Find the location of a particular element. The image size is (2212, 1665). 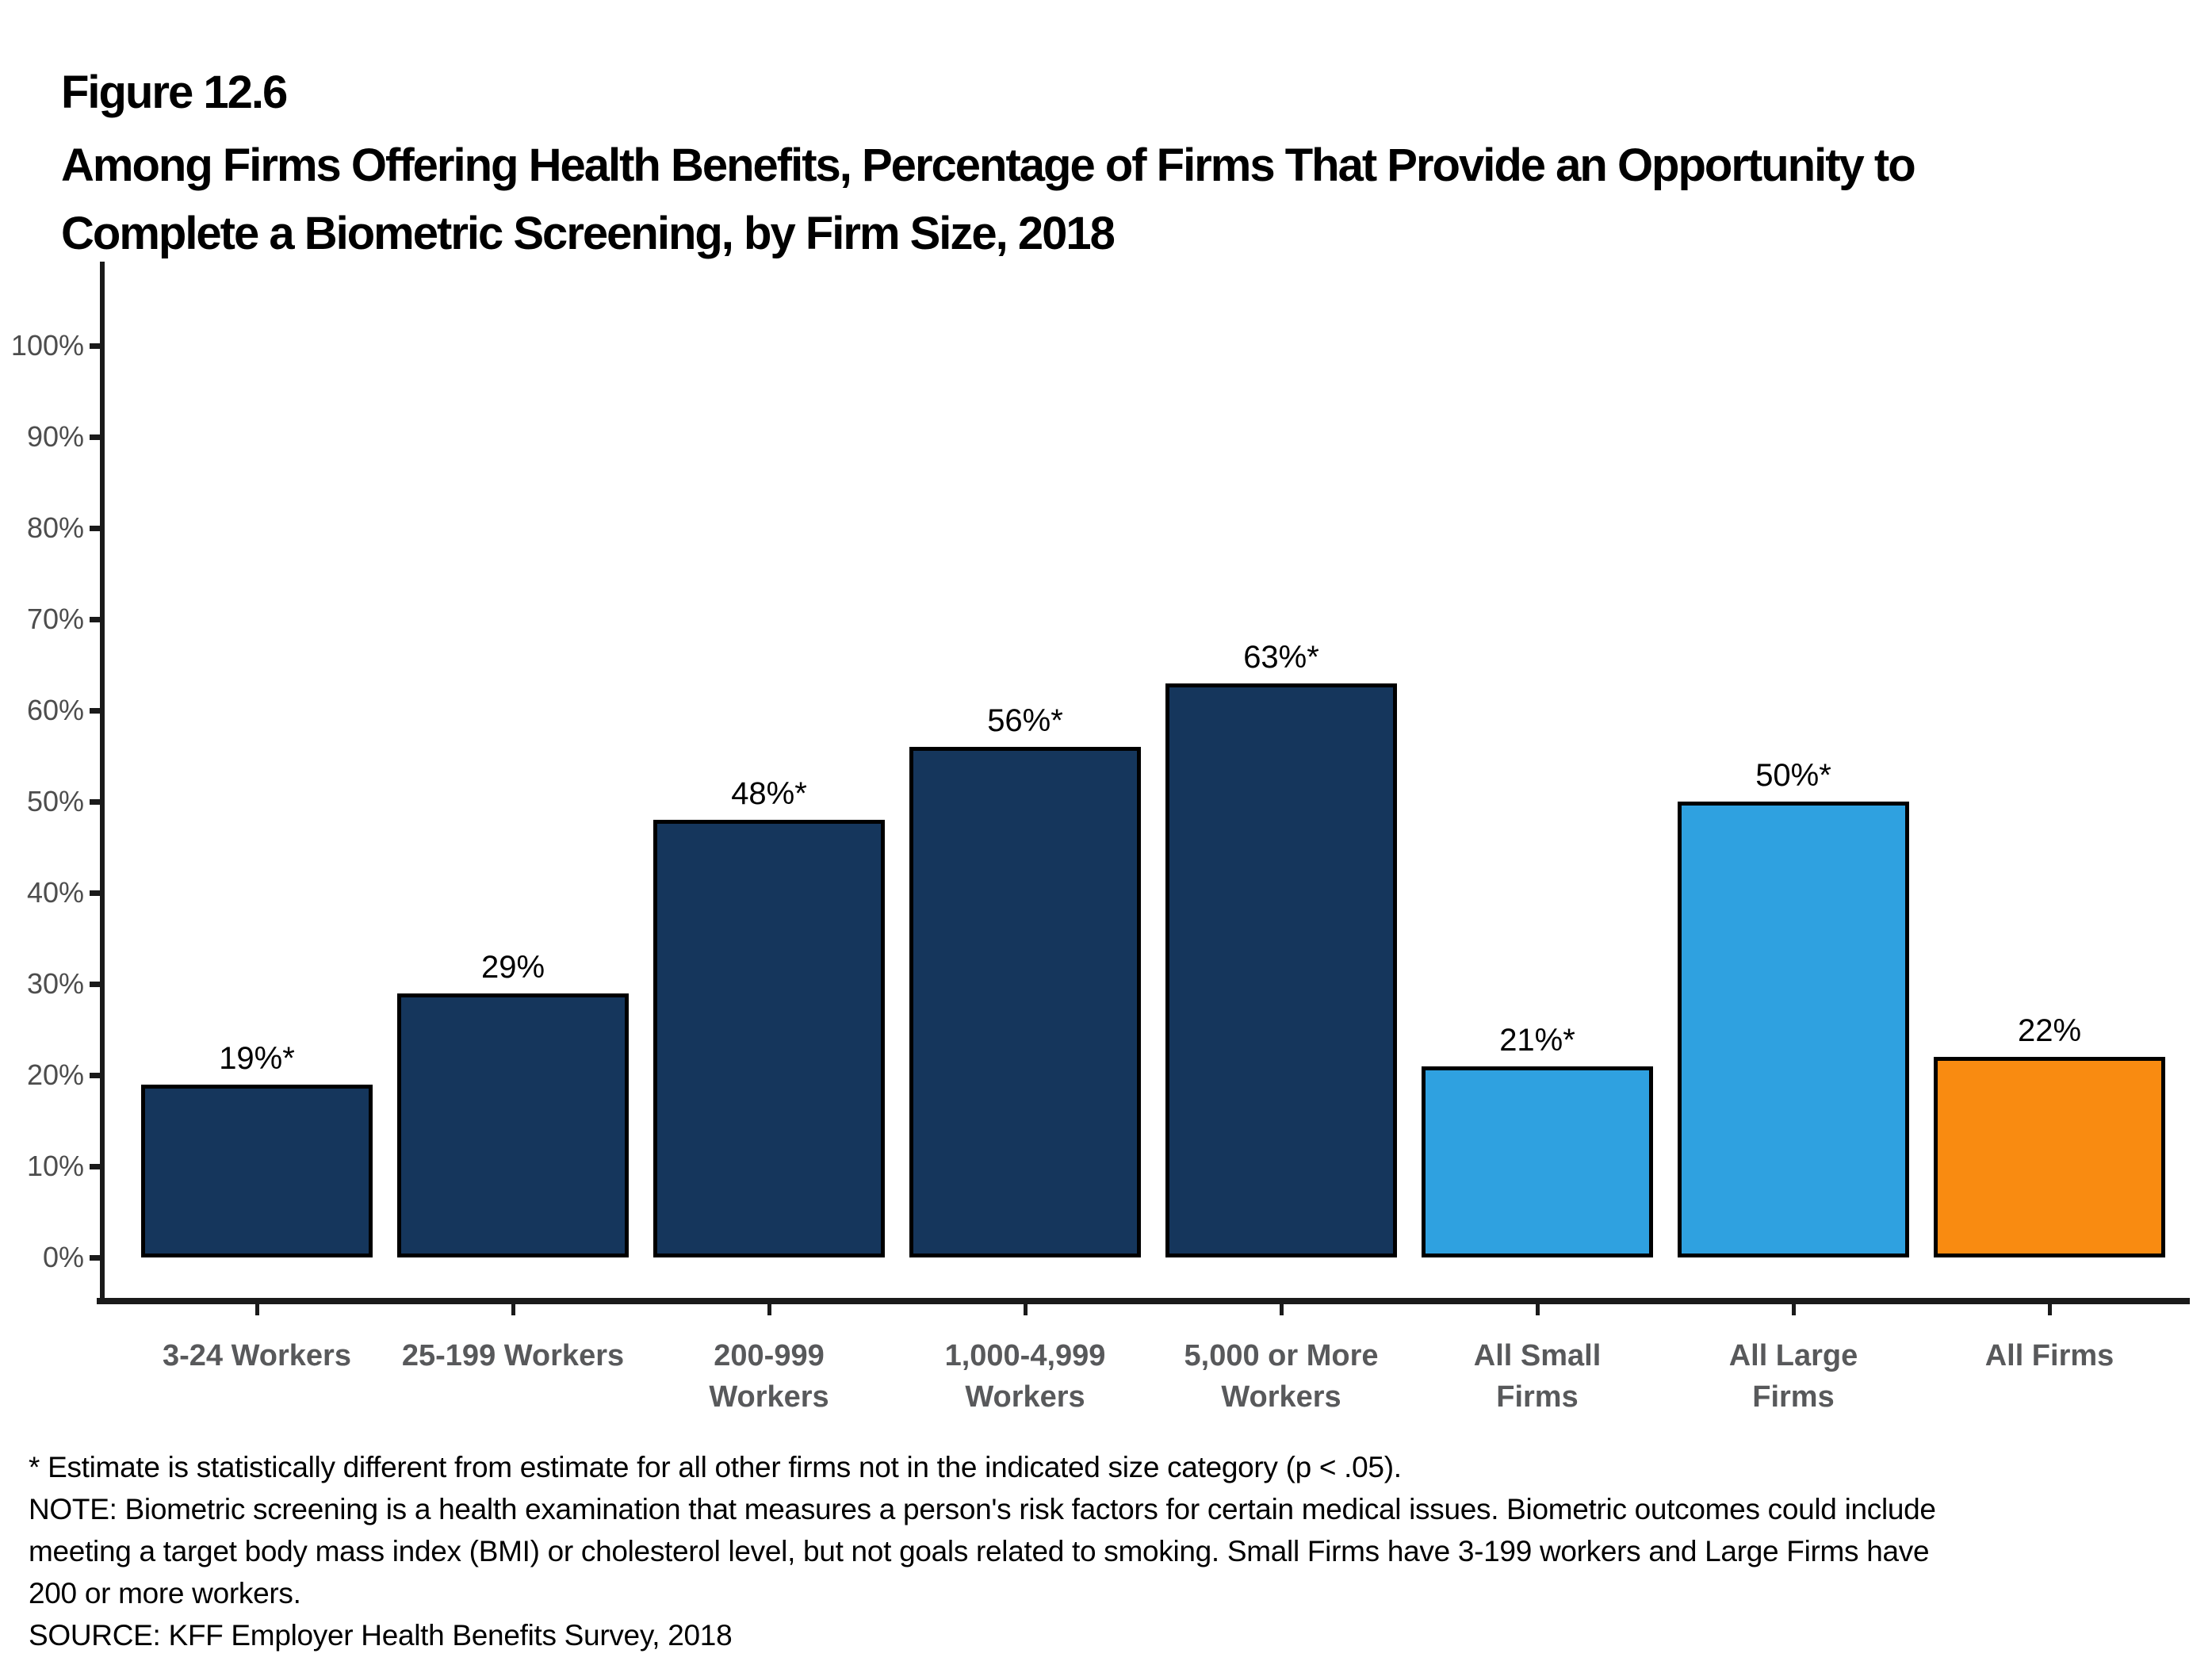

y-axis-tick-label: 70% is located at coordinates (55, 619).